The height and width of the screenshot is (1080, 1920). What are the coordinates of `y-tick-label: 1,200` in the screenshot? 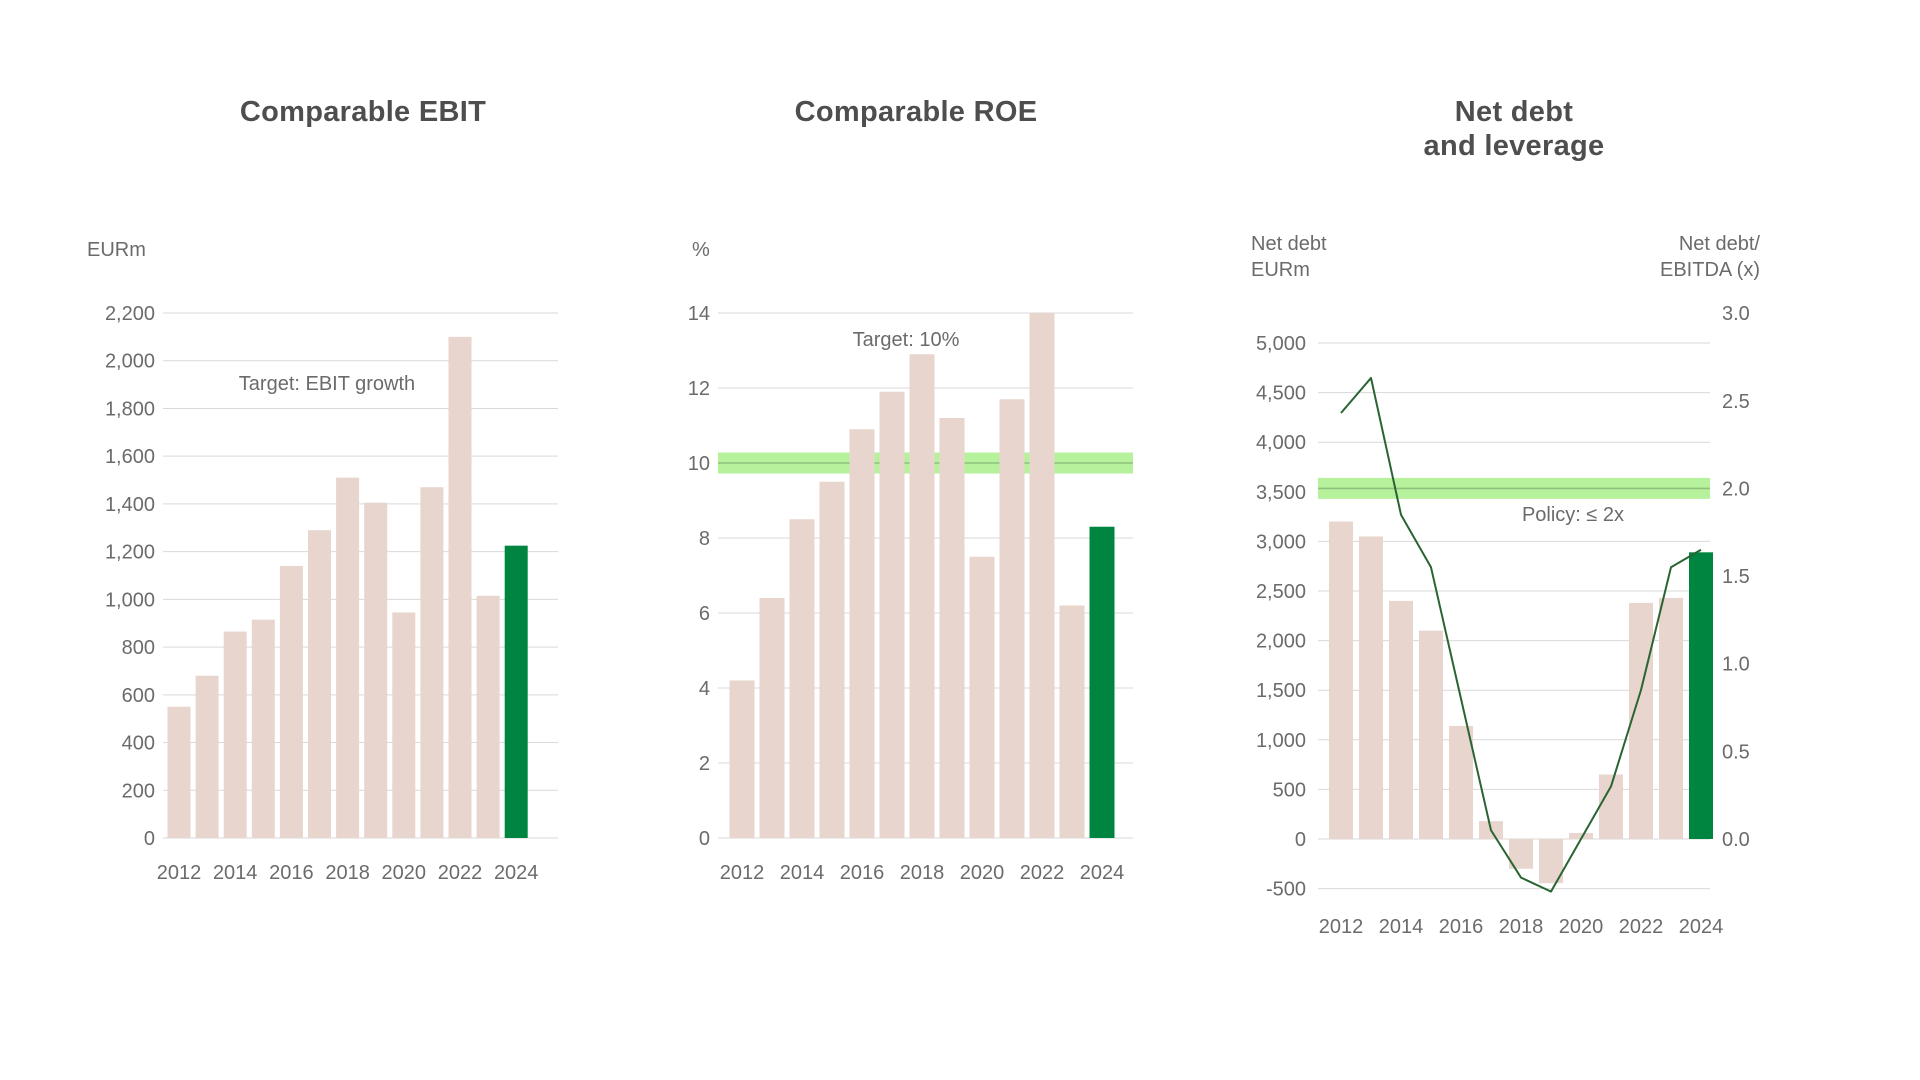 It's located at (130, 553).